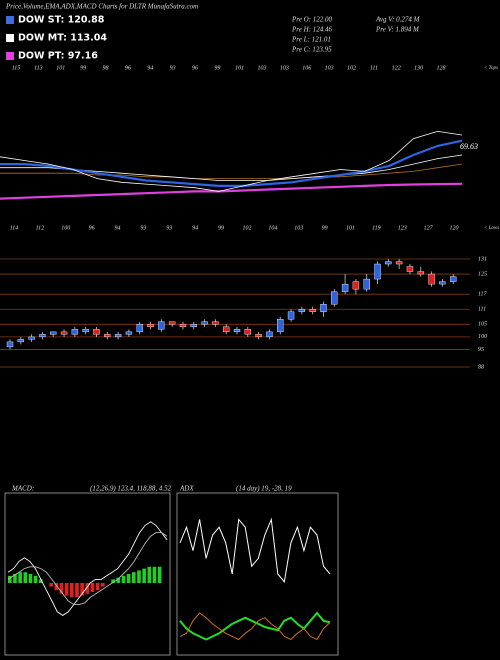 This screenshot has width=500, height=660. What do you see at coordinates (418, 68) in the screenshot?
I see `top-label: 130` at bounding box center [418, 68].